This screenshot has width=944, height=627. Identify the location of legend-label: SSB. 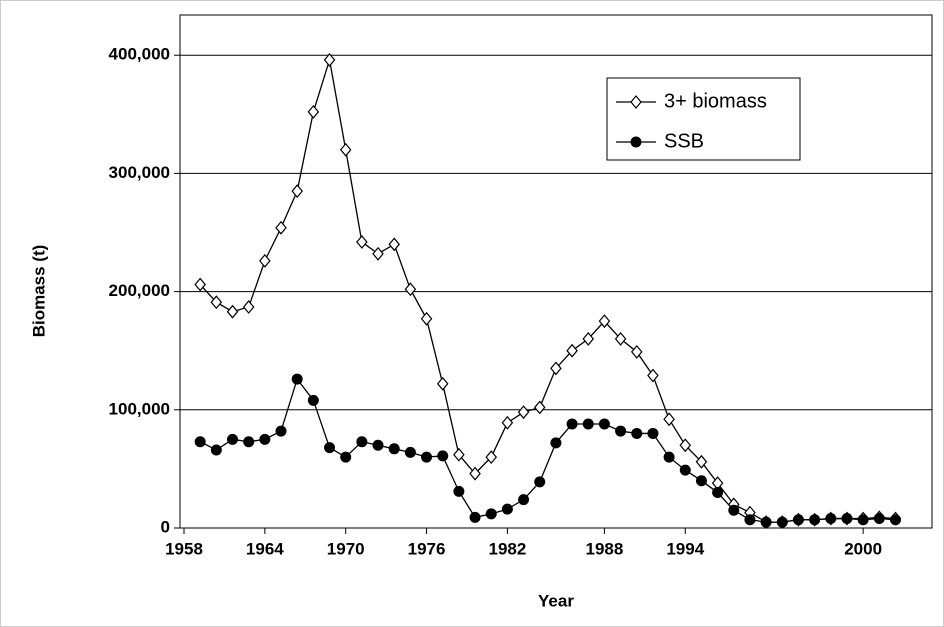
(684, 141).